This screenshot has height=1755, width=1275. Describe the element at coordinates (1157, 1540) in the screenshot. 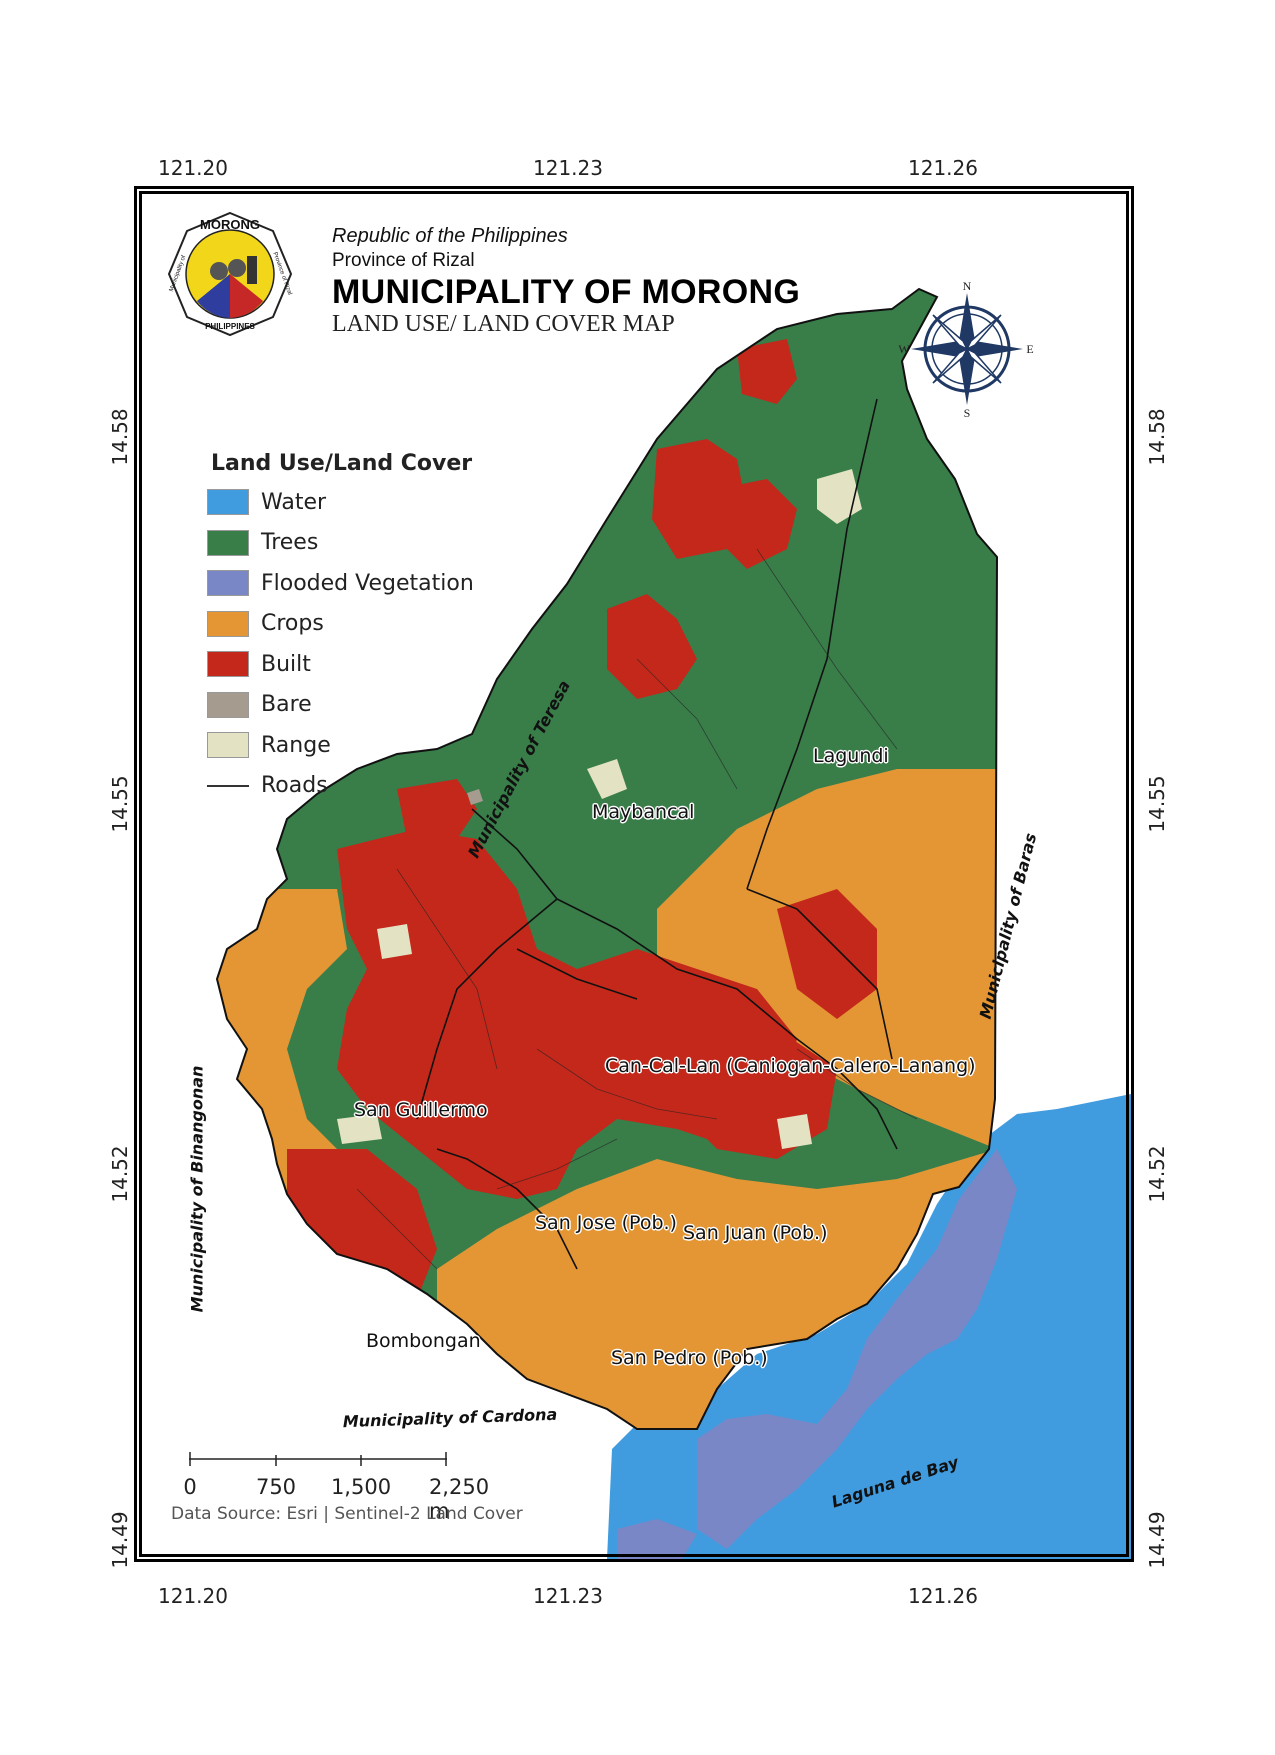

I see `coord-right-4: 14.49` at that location.